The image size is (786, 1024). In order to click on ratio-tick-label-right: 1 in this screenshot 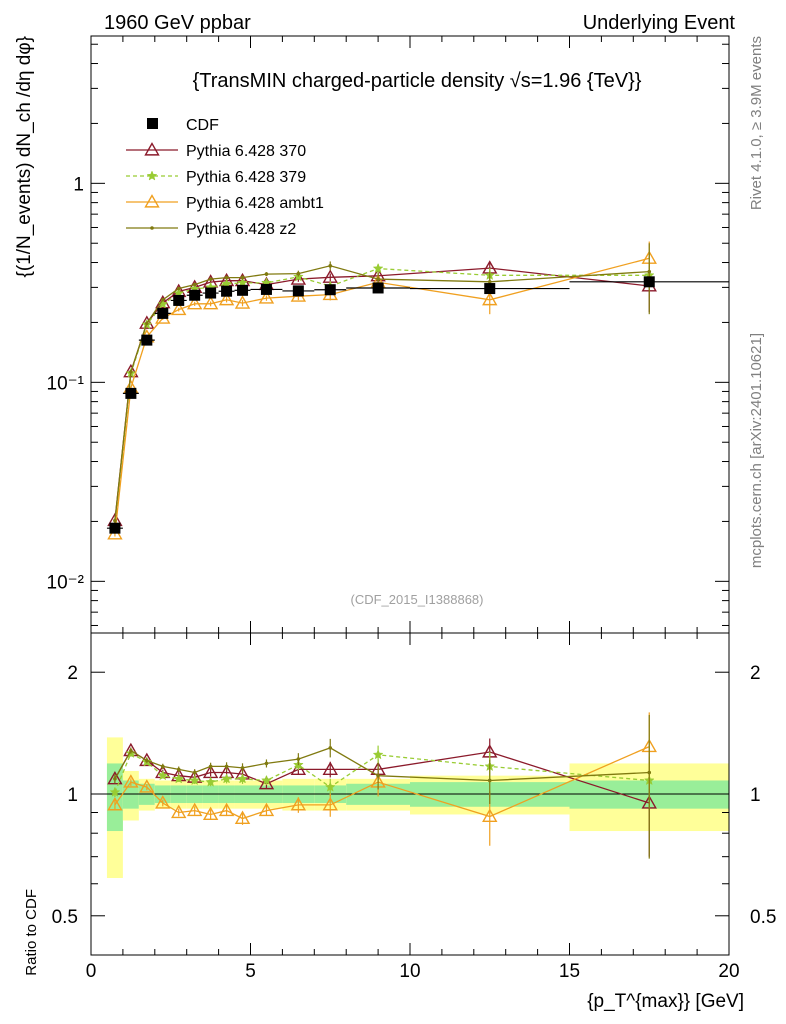, I will do `click(755, 795)`.